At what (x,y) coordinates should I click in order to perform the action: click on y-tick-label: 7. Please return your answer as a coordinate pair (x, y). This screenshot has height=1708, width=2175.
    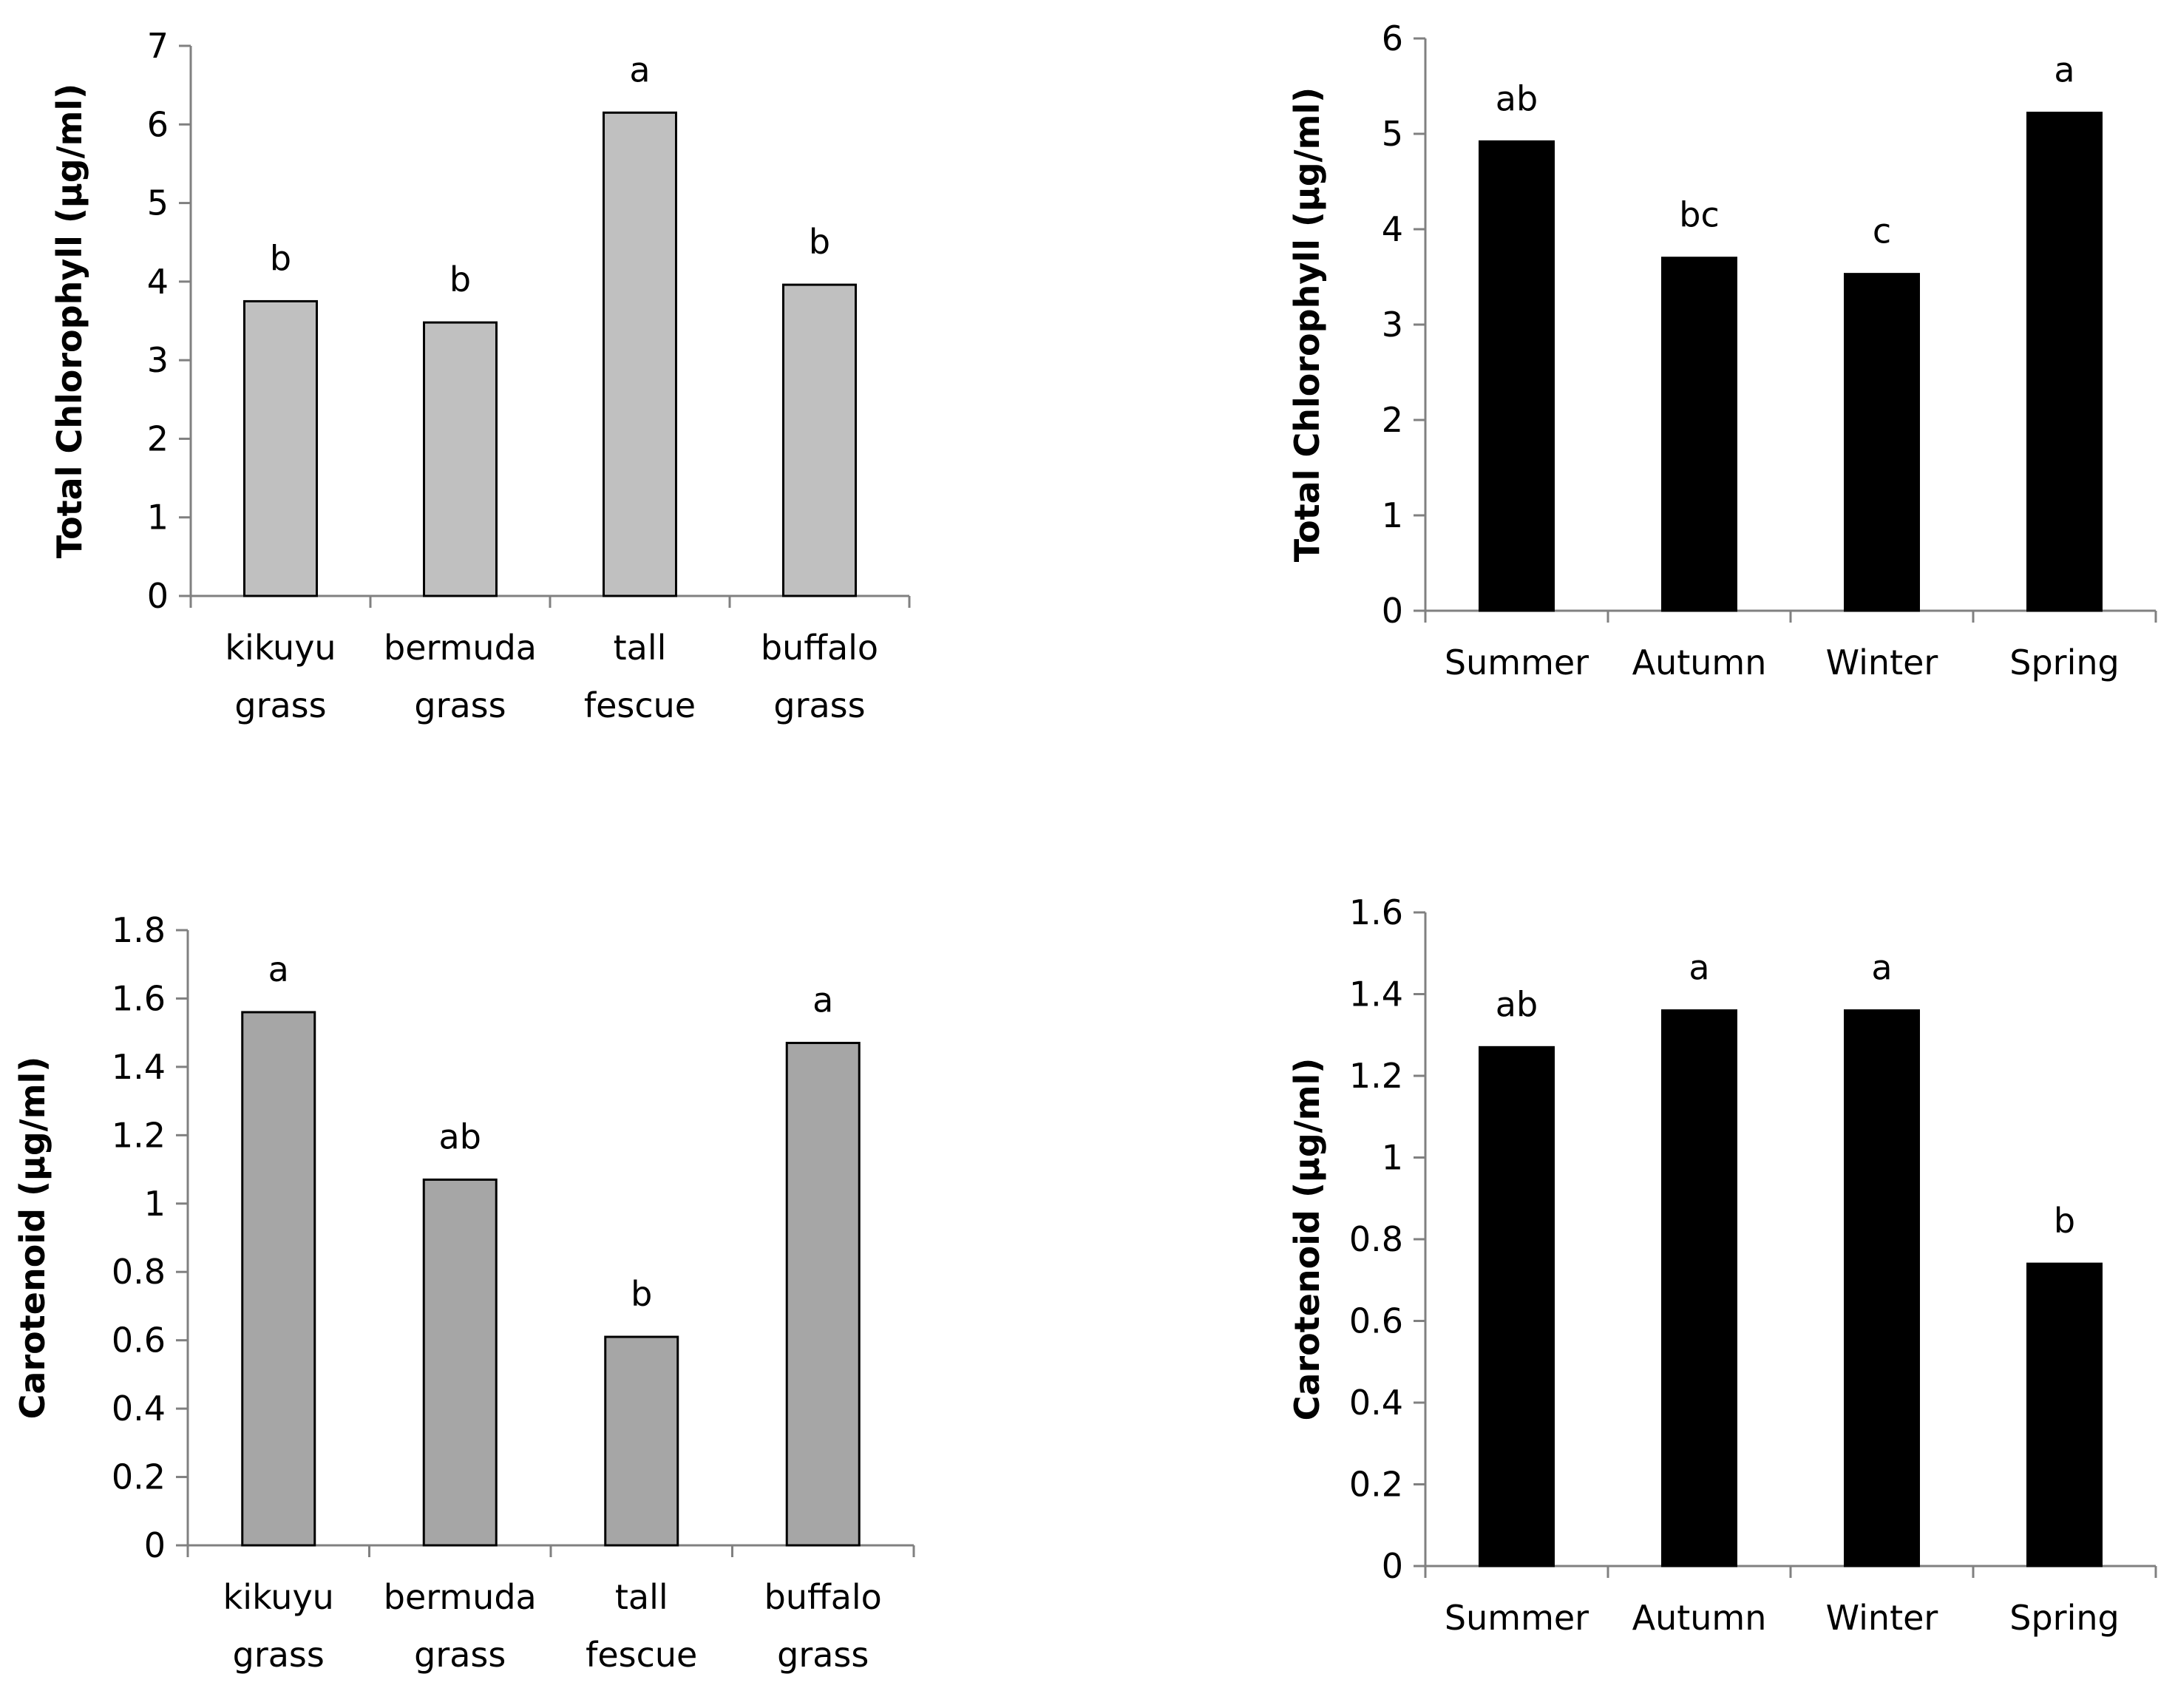
    Looking at the image, I should click on (158, 46).